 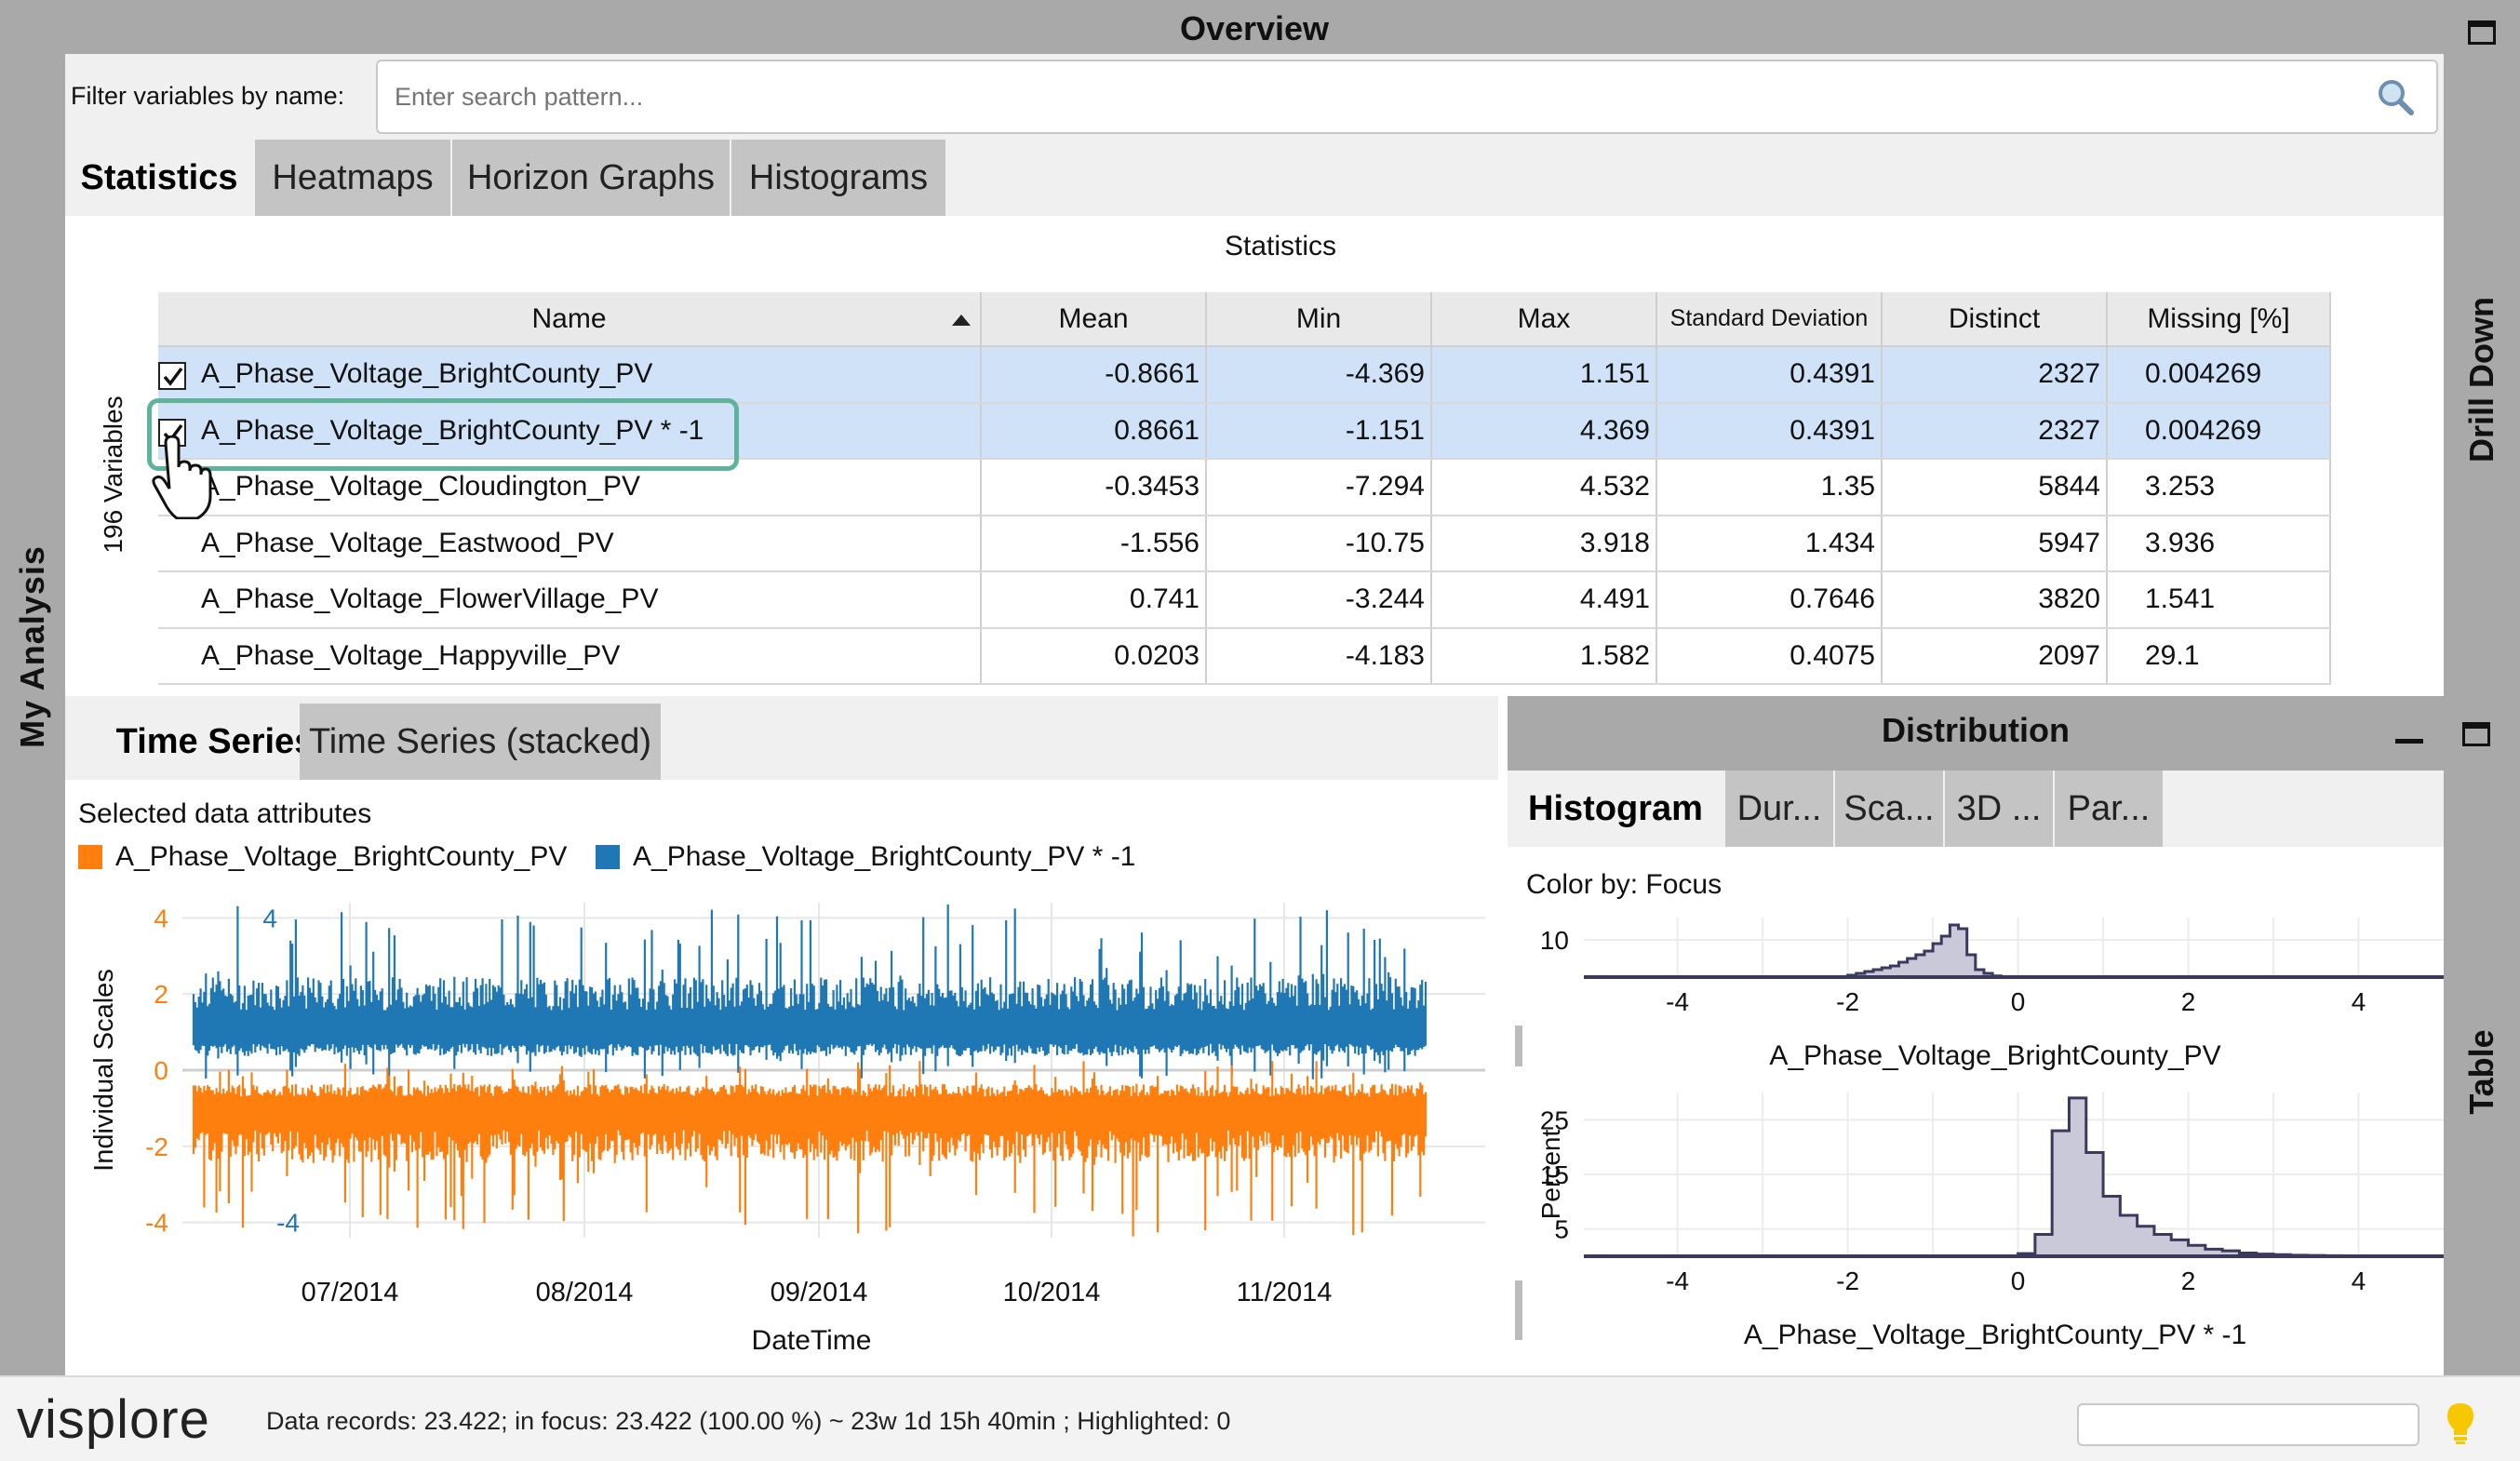 I want to click on x-tick-label: 0, so click(x=2019, y=1001).